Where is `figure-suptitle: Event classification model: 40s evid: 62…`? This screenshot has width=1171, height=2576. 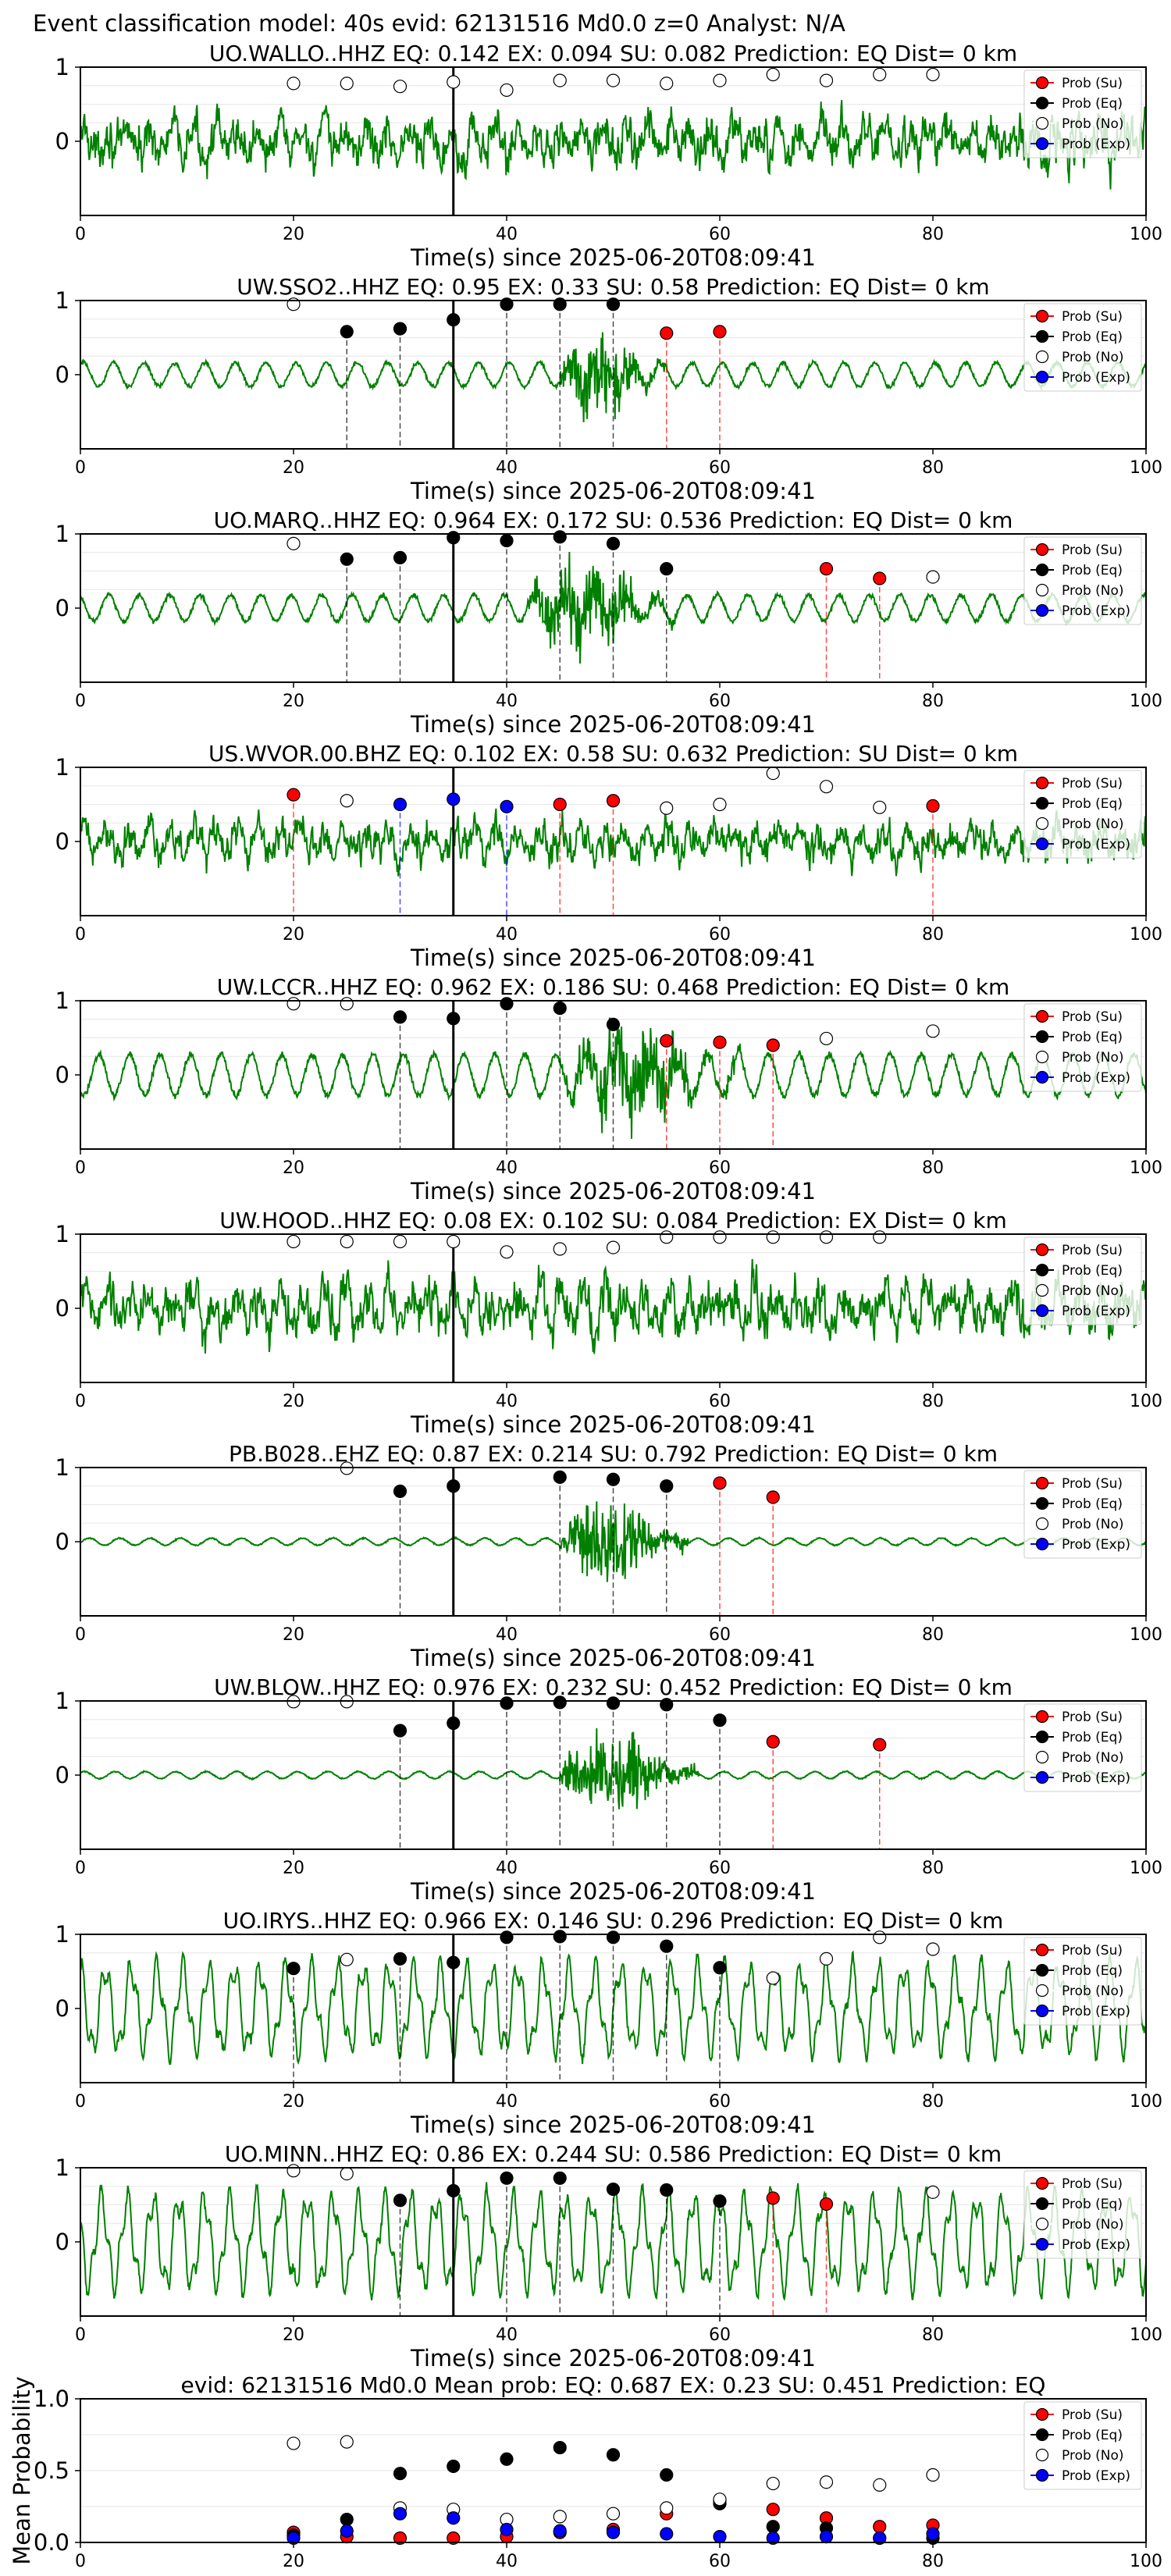 figure-suptitle: Event classification model: 40s evid: 62… is located at coordinates (439, 23).